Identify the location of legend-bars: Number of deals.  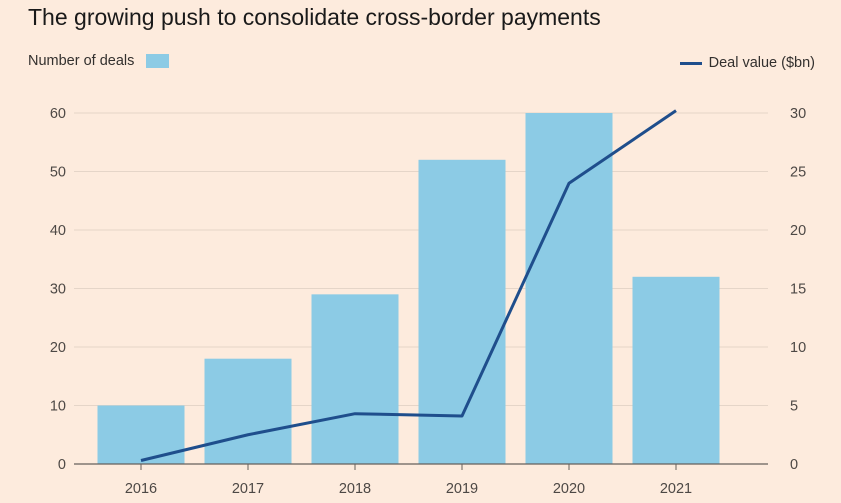
(99, 61).